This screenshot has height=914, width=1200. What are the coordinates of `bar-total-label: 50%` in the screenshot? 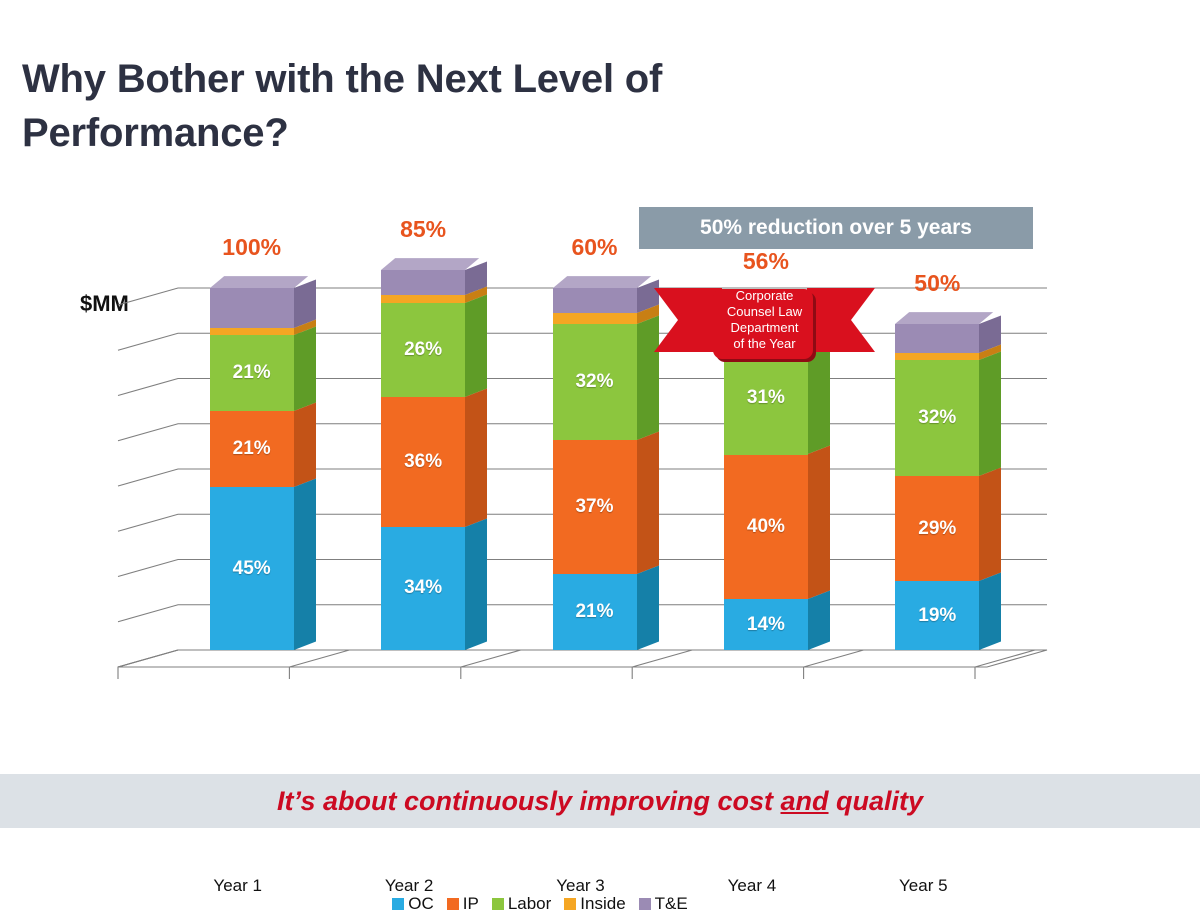 It's located at (937, 283).